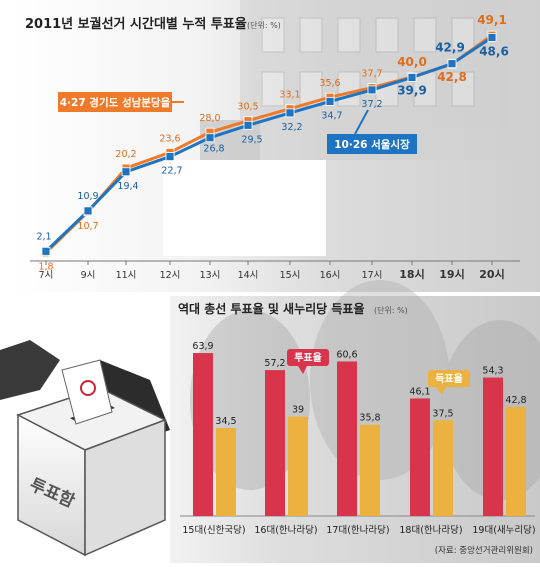 Image resolution: width=540 pixels, height=567 pixels. What do you see at coordinates (372, 131) in the screenshot?
I see `legend-blue: 10·26 서울시장` at bounding box center [372, 131].